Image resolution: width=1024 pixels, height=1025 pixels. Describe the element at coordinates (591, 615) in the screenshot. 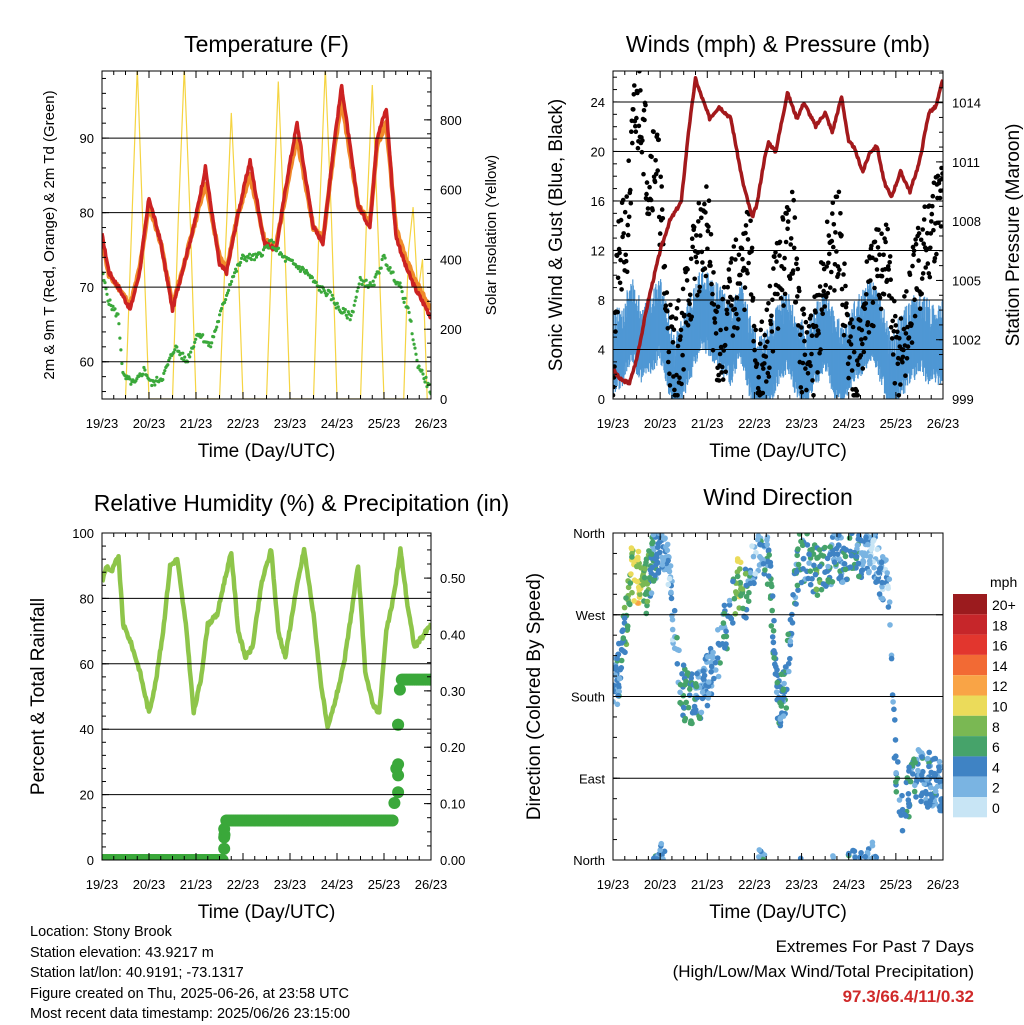

I see `y-tick-label-4-3: West` at that location.